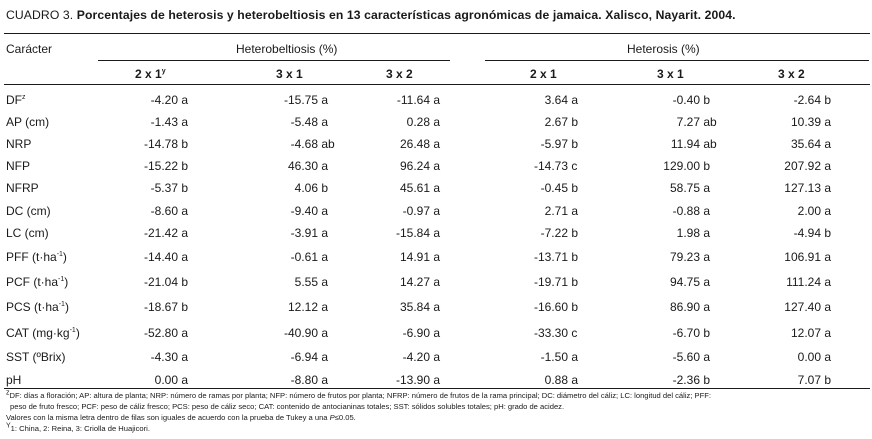 The height and width of the screenshot is (439, 872). Describe the element at coordinates (287, 49) in the screenshot. I see `group-heterobeltiosis-header: Heterobeltiosis (%)` at that location.